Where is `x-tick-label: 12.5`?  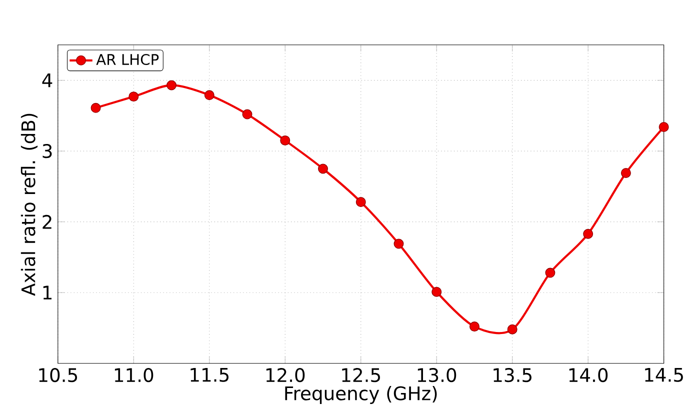 x-tick-label: 12.5 is located at coordinates (361, 375).